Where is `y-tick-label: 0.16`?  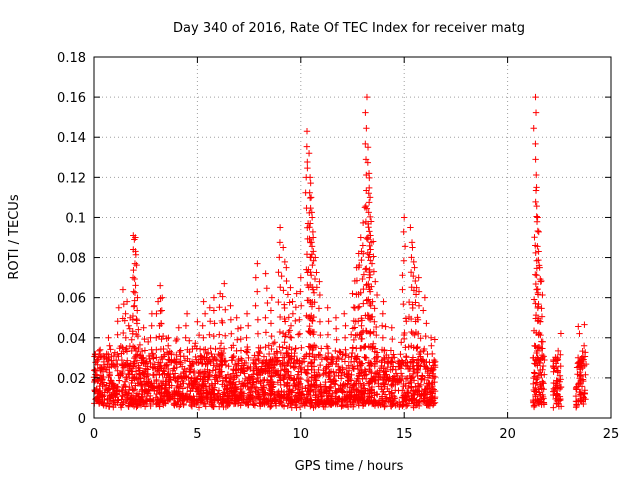
y-tick-label: 0.16 is located at coordinates (71, 98).